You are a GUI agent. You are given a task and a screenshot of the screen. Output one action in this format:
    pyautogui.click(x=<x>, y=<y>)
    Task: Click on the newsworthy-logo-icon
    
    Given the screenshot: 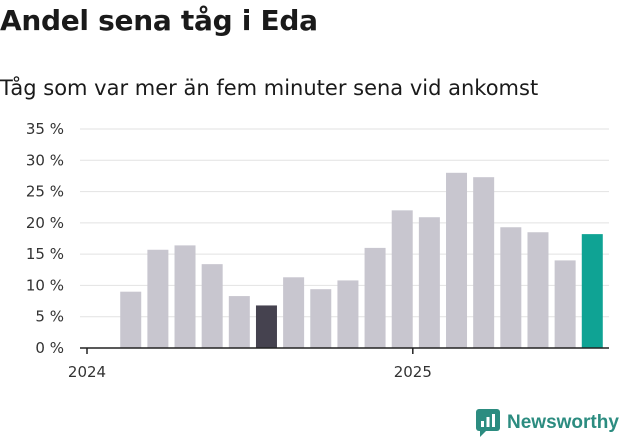 What is the action you would take?
    pyautogui.click(x=488, y=423)
    